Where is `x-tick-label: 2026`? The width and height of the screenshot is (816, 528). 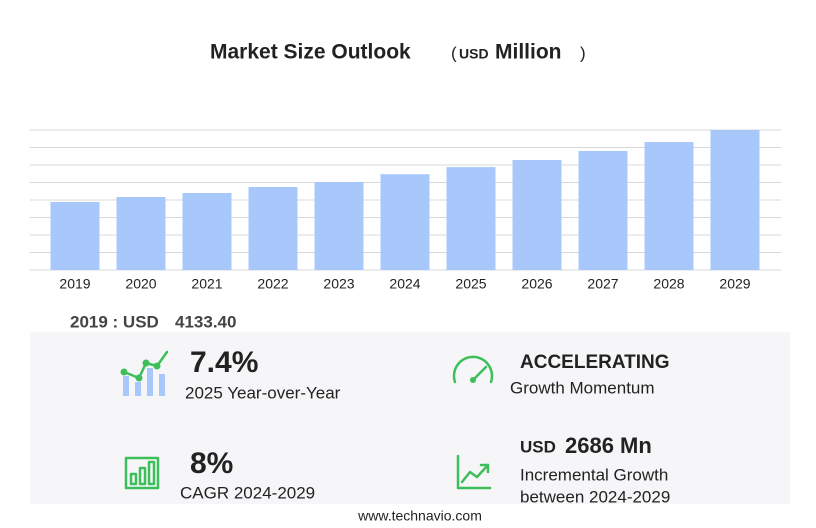
x-tick-label: 2026 is located at coordinates (536, 284).